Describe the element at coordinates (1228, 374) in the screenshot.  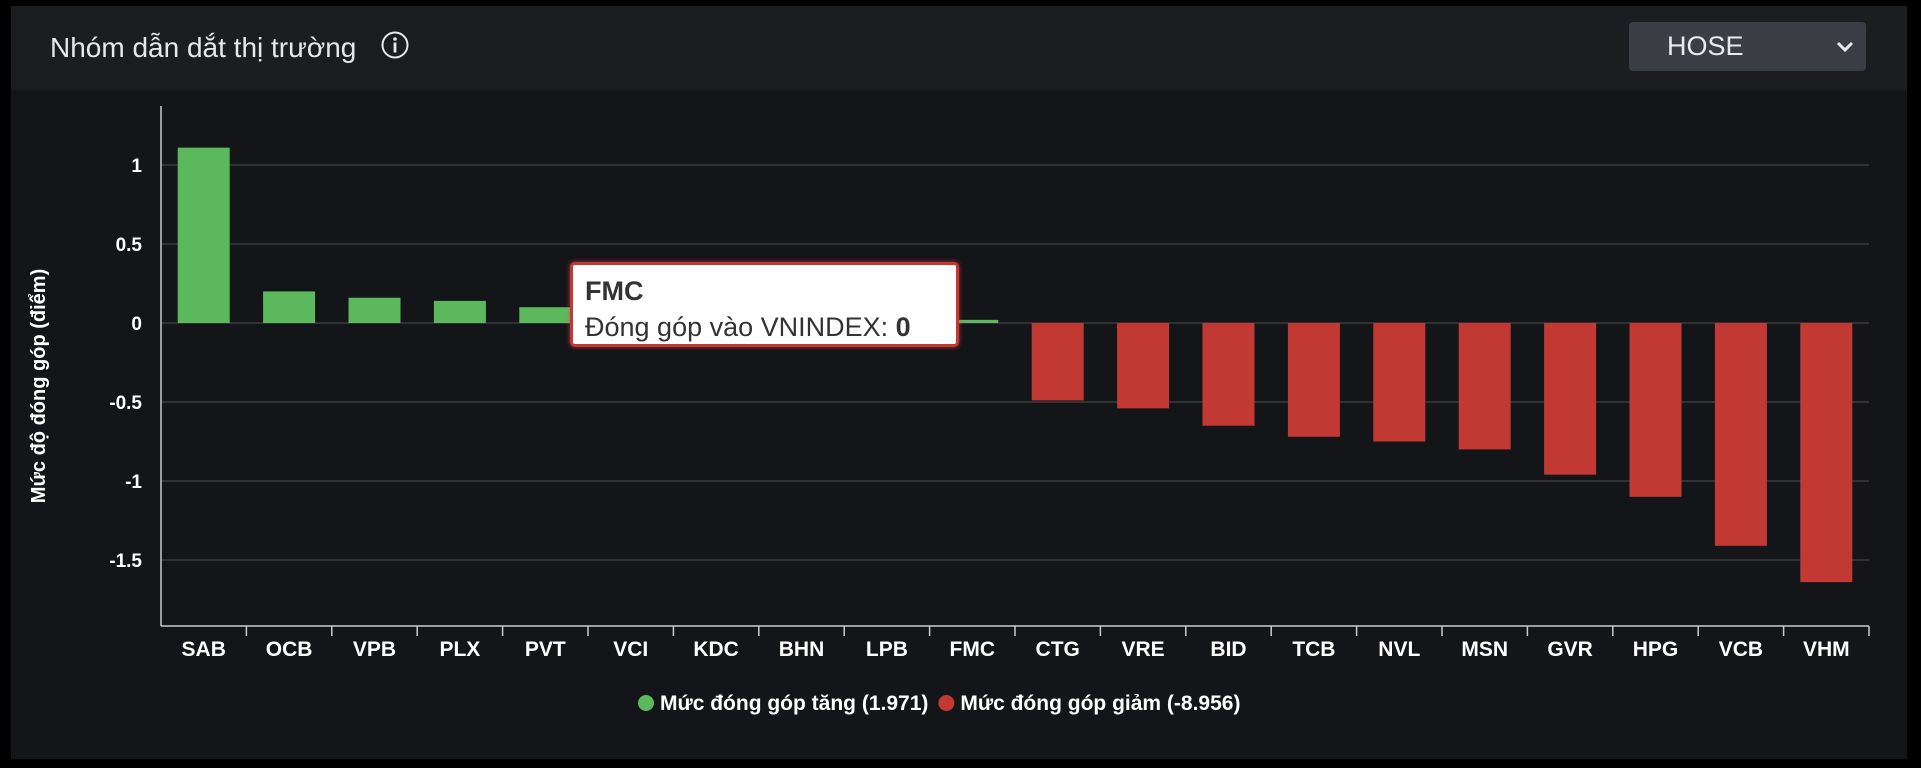
I see `bar-bid` at that location.